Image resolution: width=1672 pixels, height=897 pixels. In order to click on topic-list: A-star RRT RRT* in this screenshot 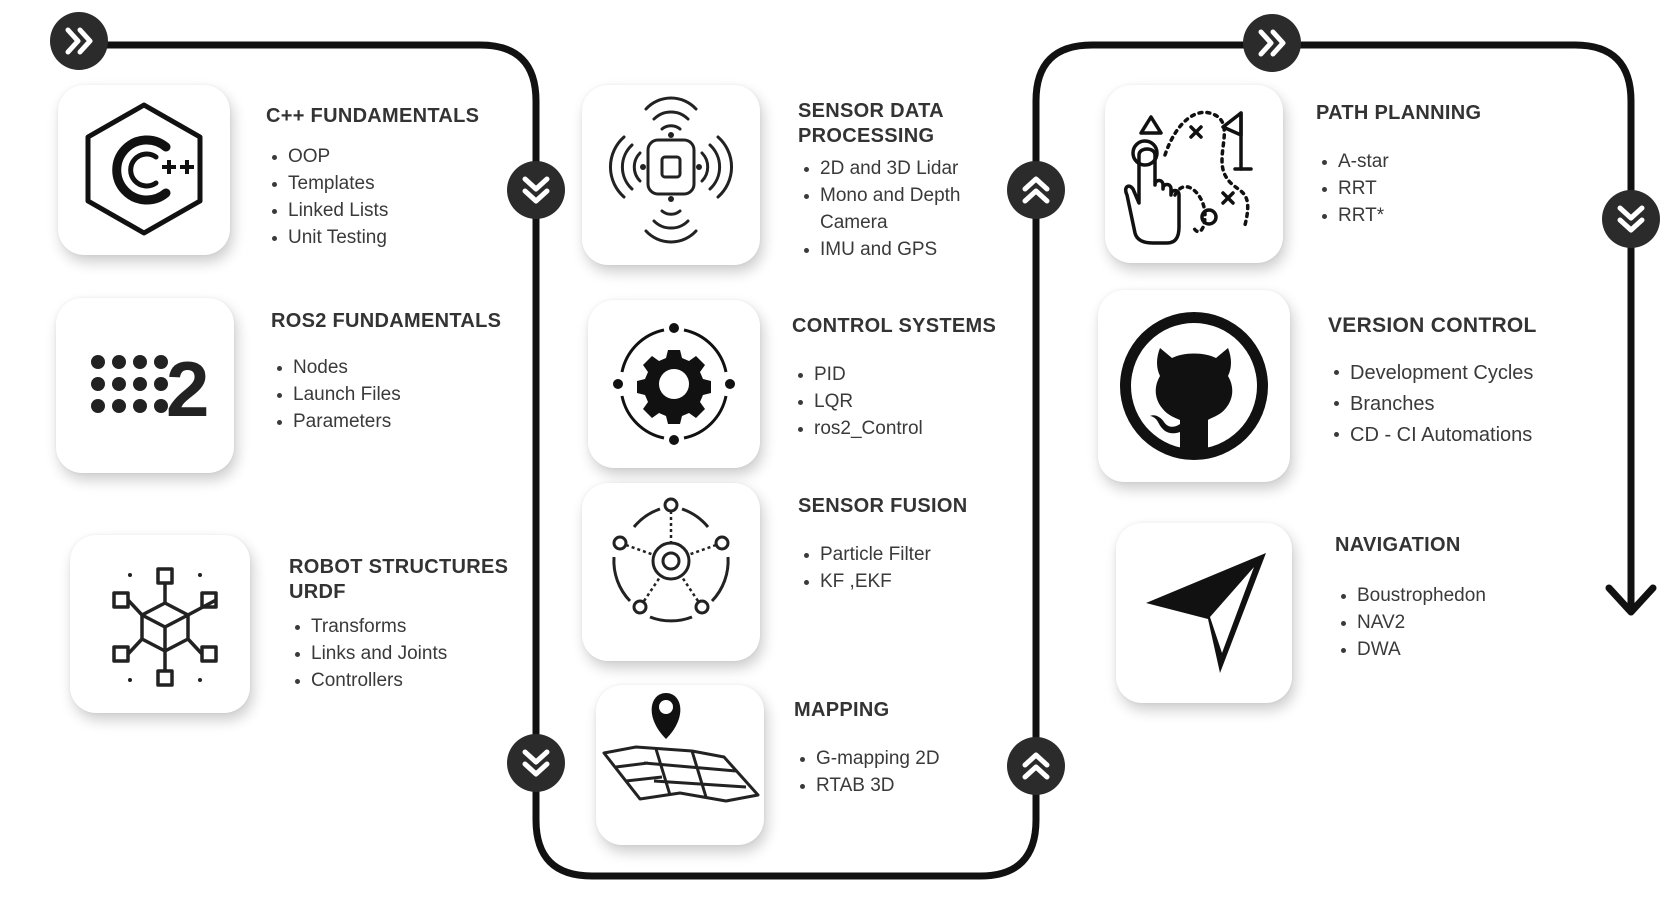, I will do `click(1436, 188)`.